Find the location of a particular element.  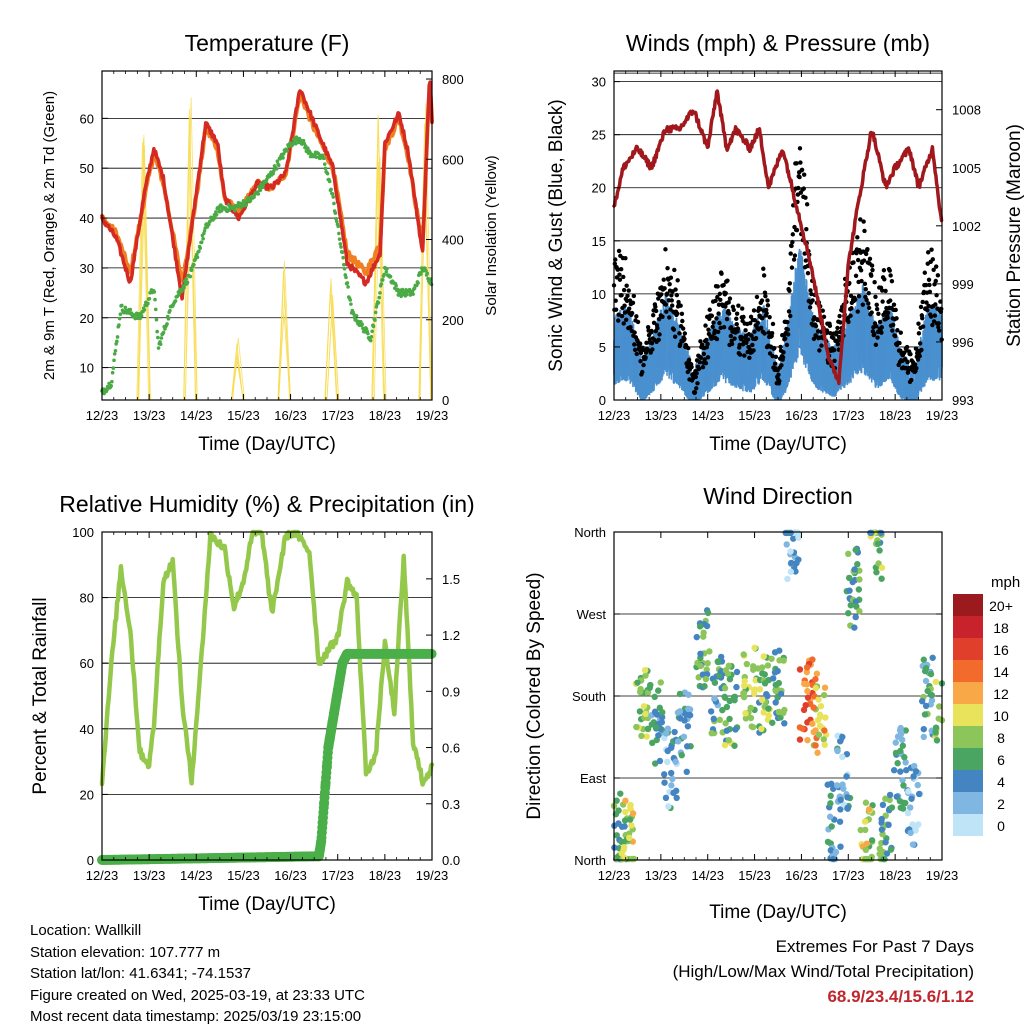

temp-left-tick-label: 20 is located at coordinates (87, 318).